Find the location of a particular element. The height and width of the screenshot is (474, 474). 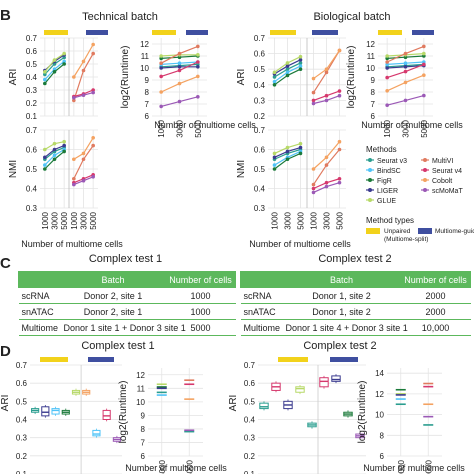

unpaired-type-bar is located at coordinates (293, 359).